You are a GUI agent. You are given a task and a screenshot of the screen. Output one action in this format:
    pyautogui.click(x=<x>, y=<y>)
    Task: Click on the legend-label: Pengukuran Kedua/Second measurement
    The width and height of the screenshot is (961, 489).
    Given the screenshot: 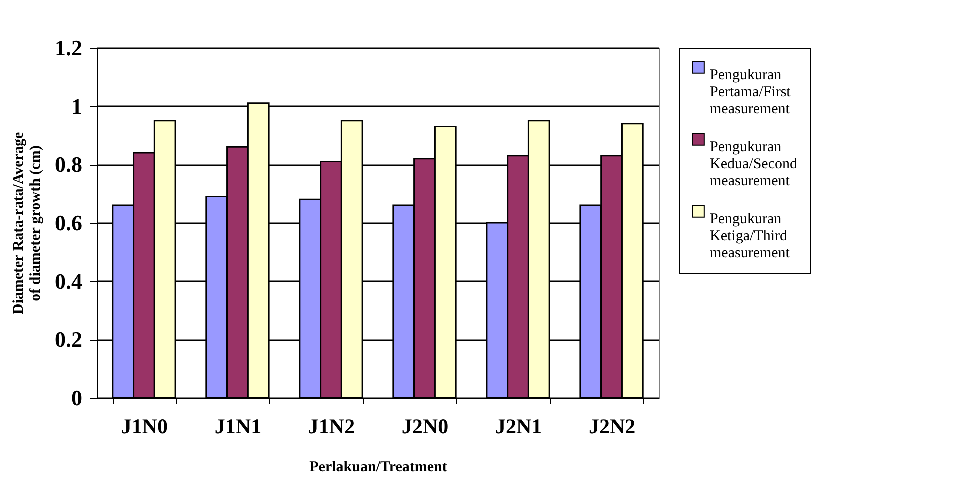 What is the action you would take?
    pyautogui.click(x=754, y=165)
    